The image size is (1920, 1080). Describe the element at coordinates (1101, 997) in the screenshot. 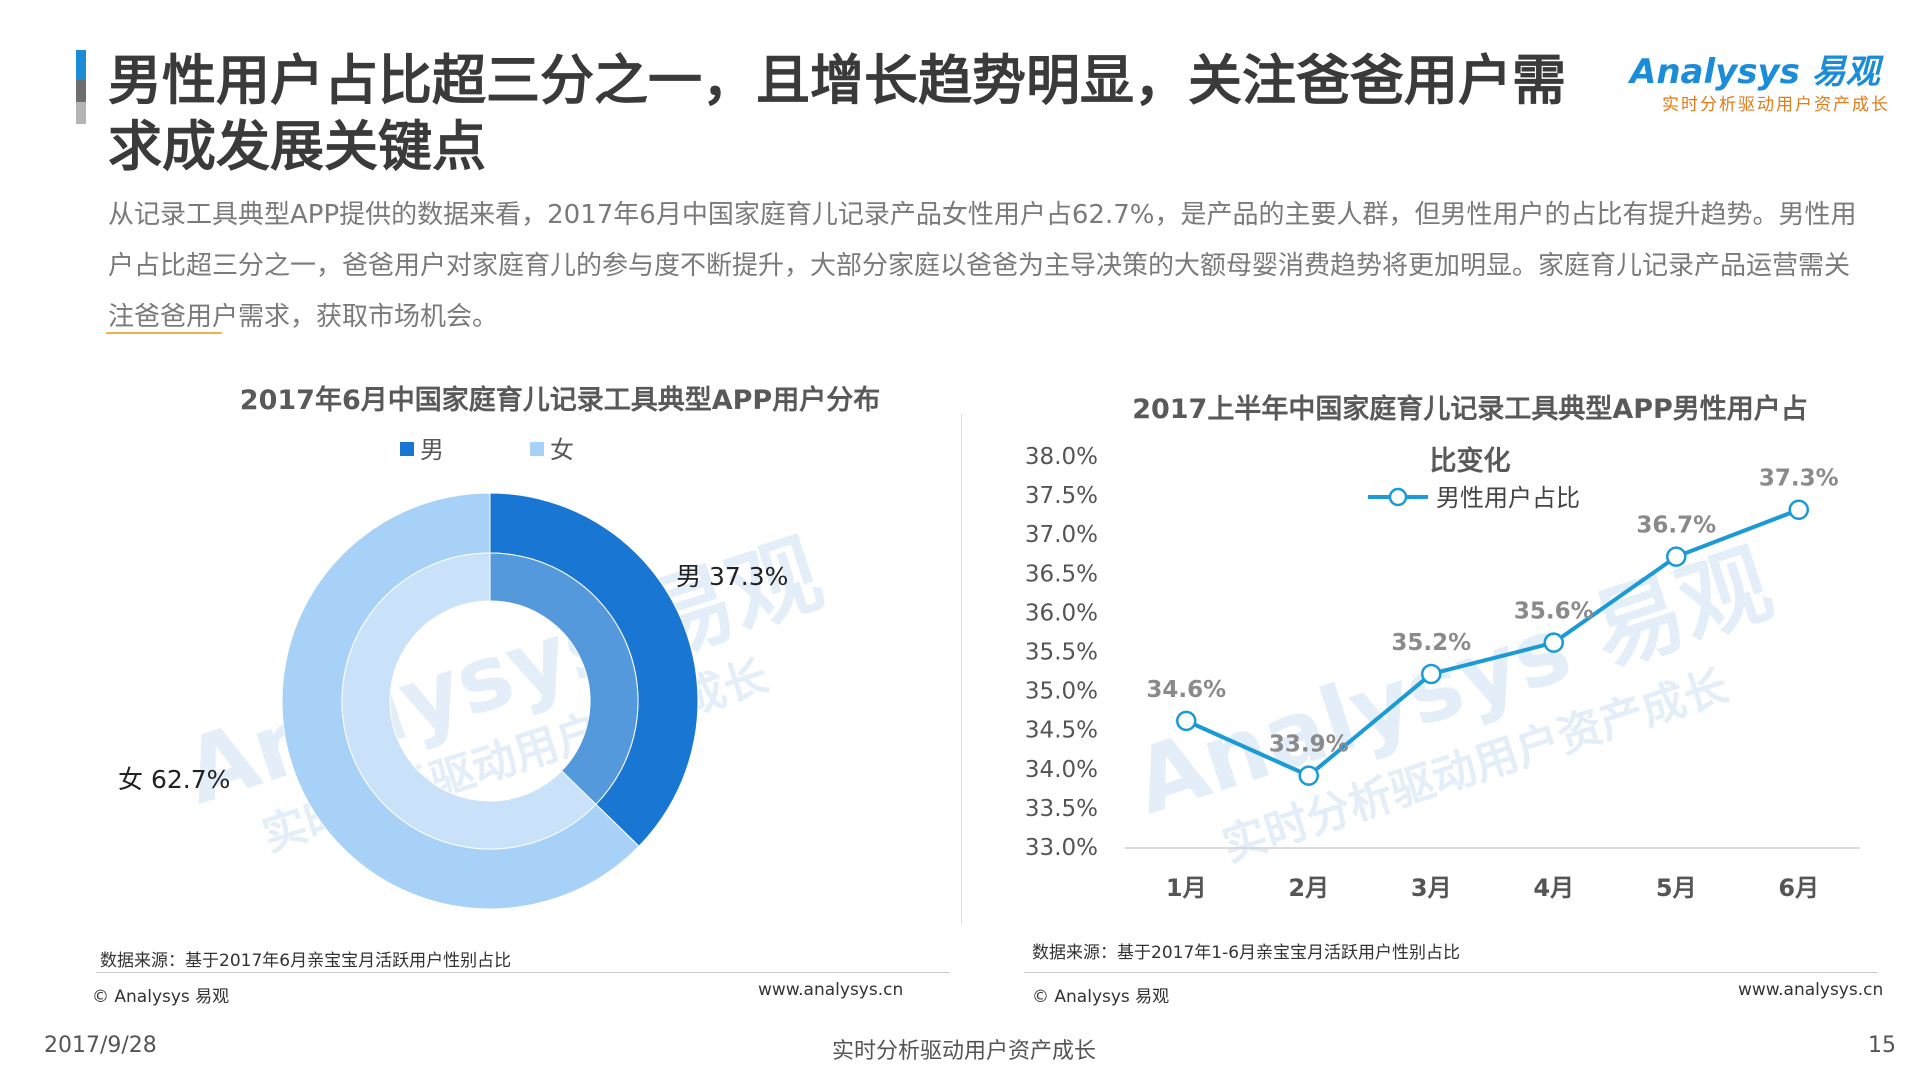

I see `right-copyright: © Analysys 易观` at that location.